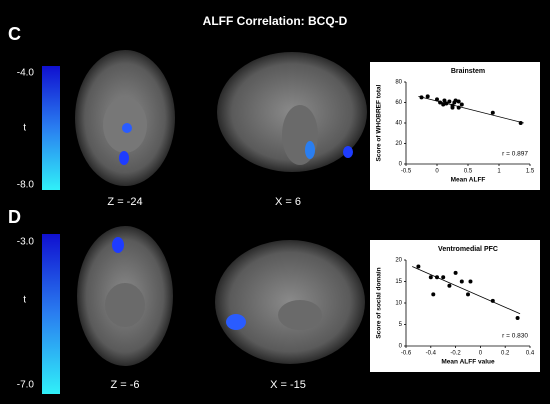 The height and width of the screenshot is (404, 550). What do you see at coordinates (398, 83) in the screenshot?
I see `y-tick-label: 80` at bounding box center [398, 83].